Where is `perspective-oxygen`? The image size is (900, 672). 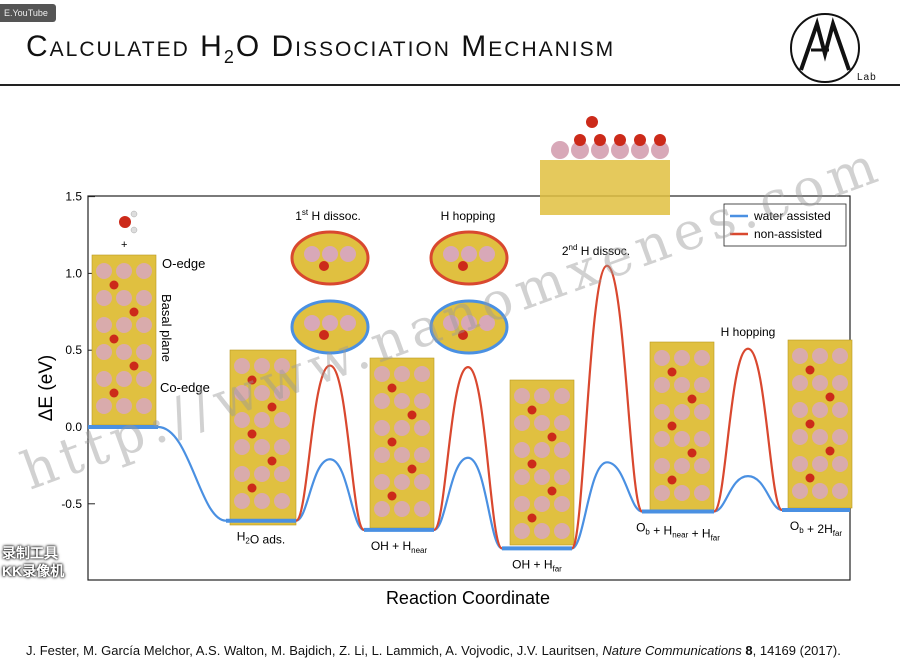 perspective-oxygen is located at coordinates (580, 140).